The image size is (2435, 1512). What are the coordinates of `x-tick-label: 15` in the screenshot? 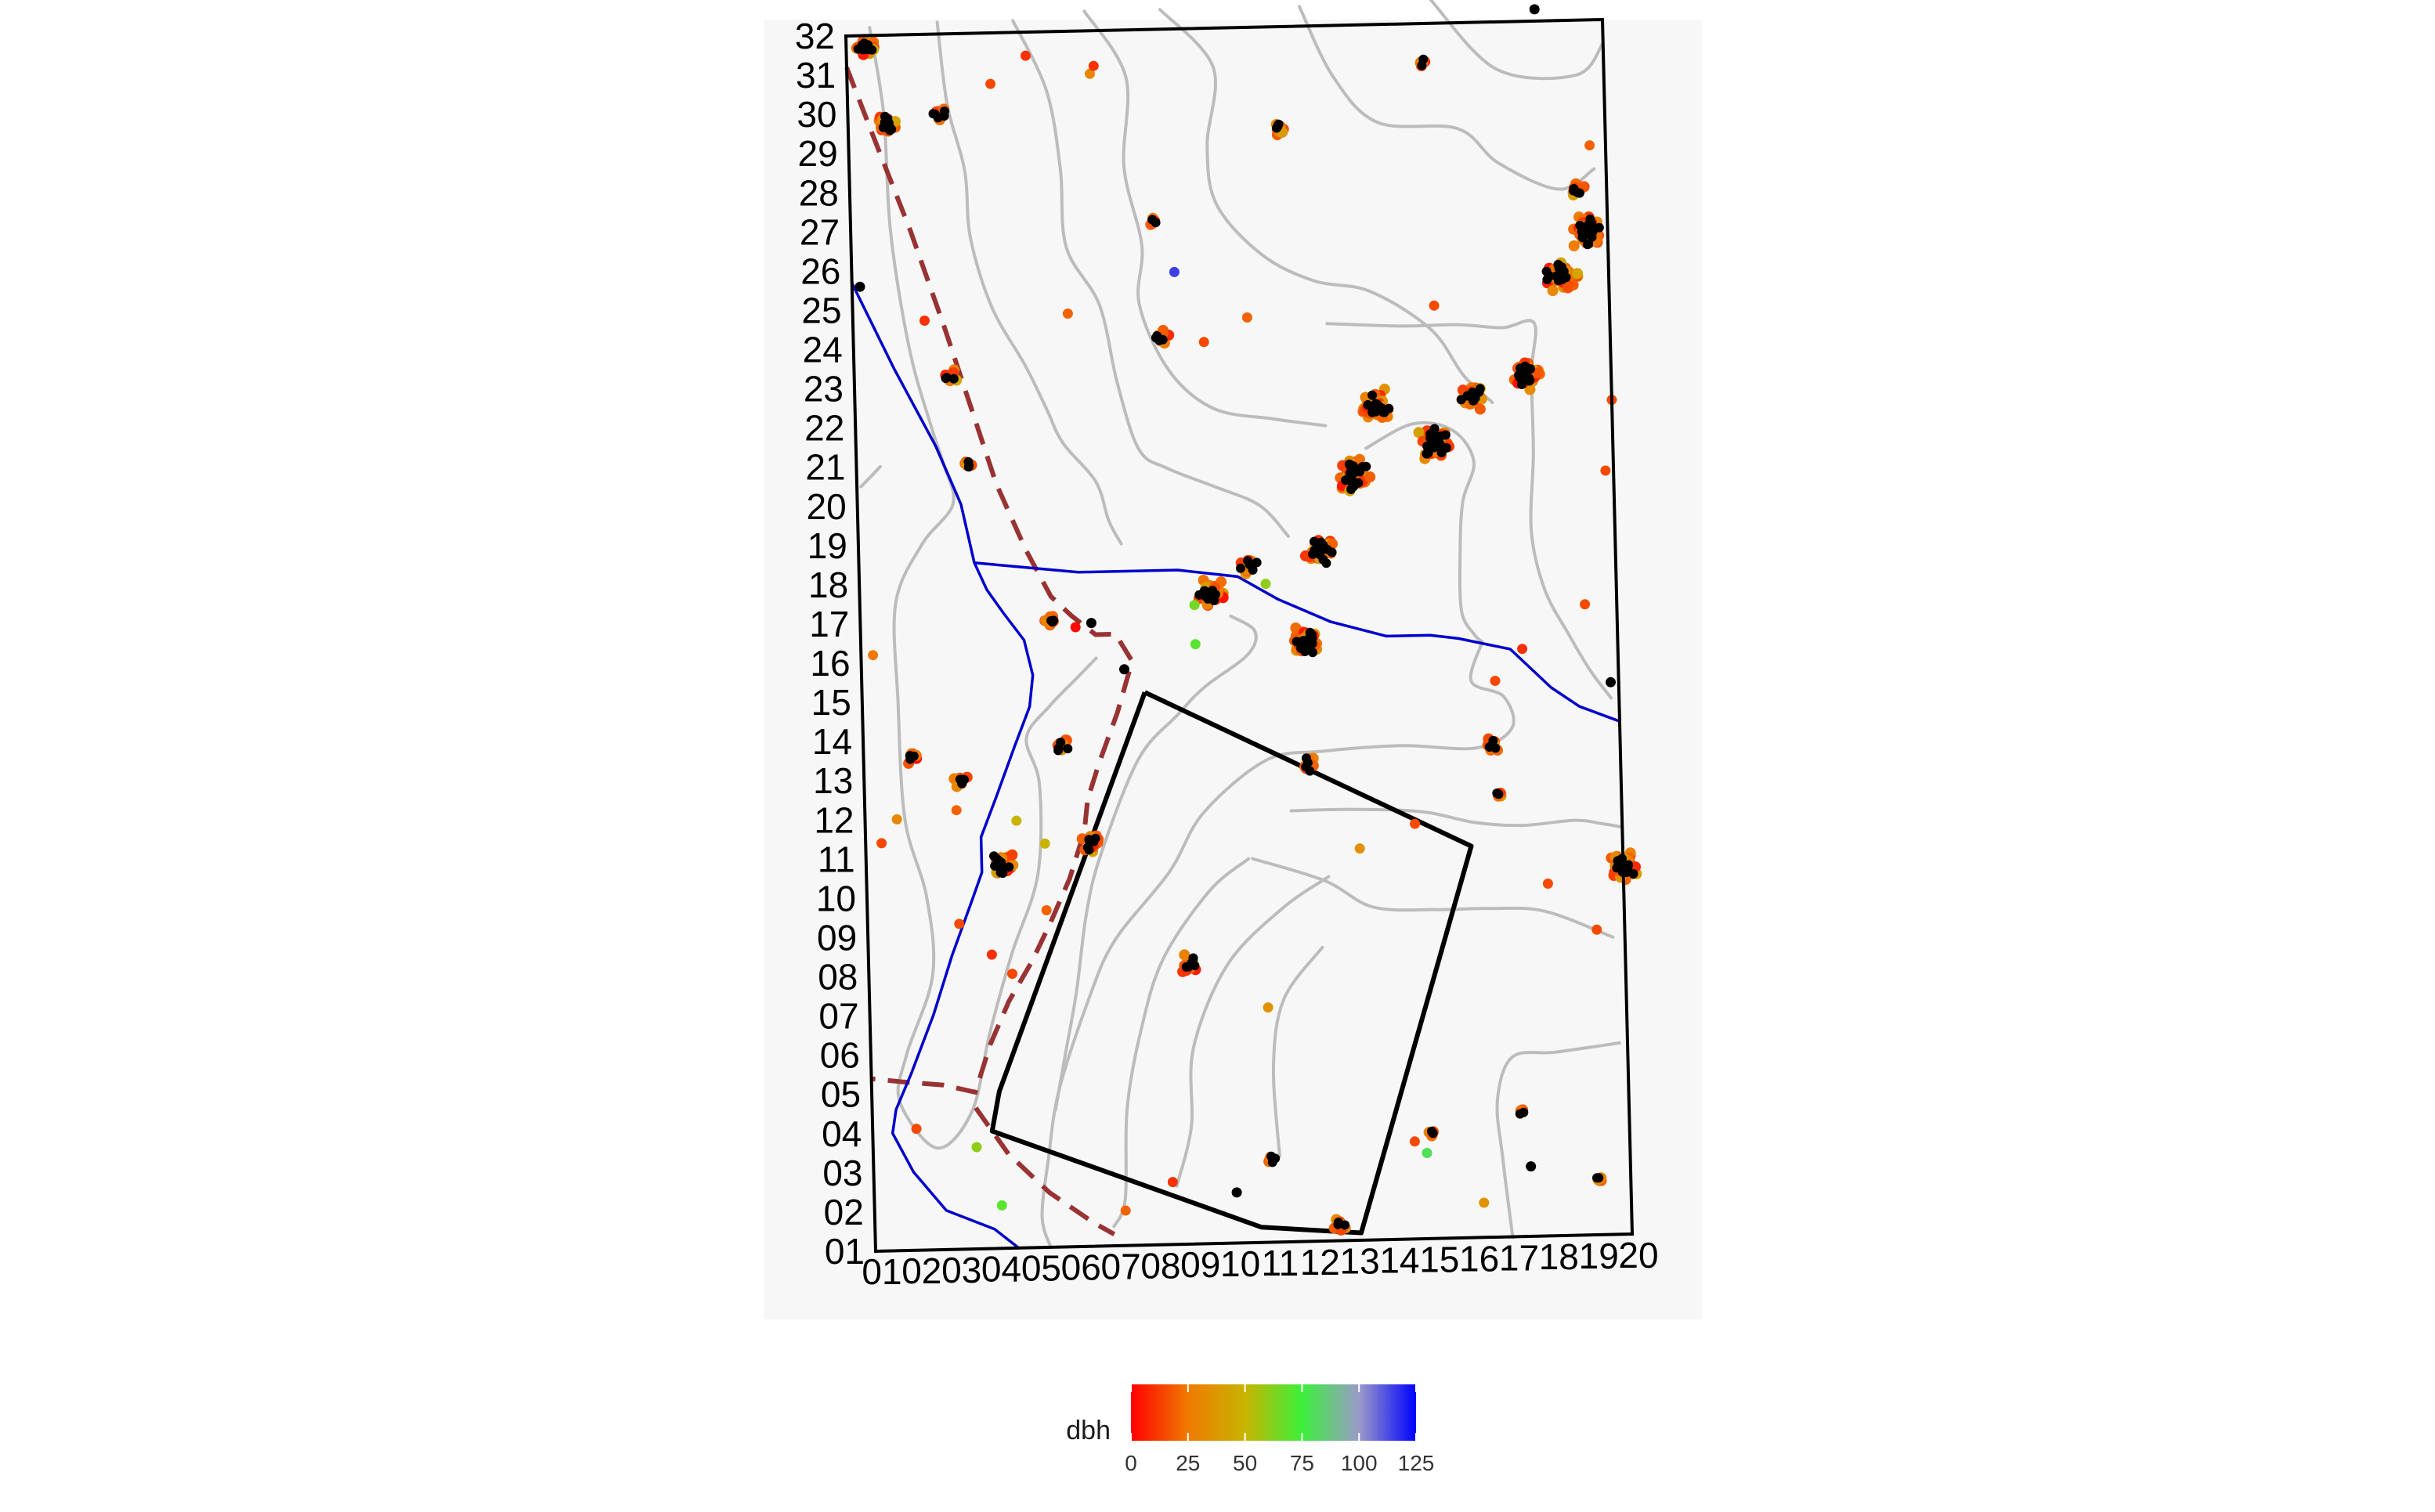 It's located at (1439, 1260).